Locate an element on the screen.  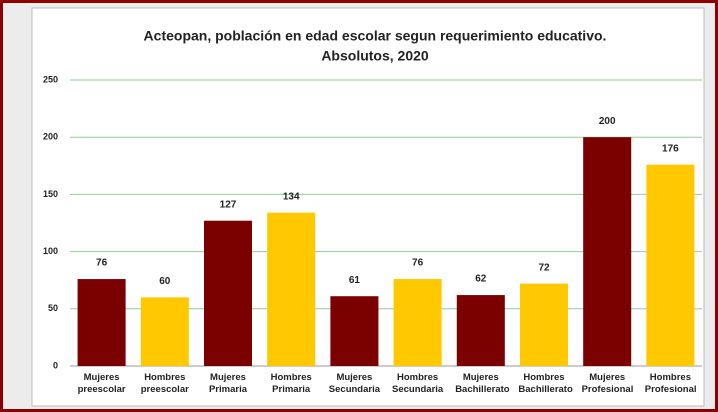
data-label: 200 is located at coordinates (607, 121).